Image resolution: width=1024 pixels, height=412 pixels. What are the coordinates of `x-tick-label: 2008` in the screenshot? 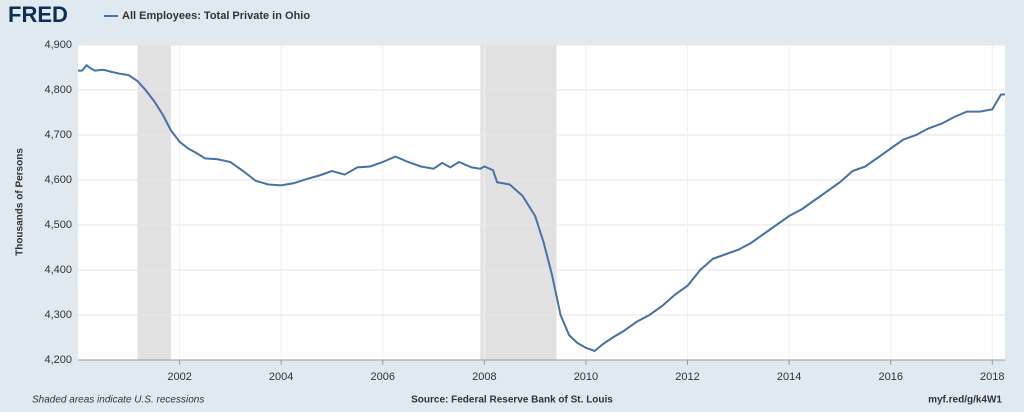 It's located at (484, 377).